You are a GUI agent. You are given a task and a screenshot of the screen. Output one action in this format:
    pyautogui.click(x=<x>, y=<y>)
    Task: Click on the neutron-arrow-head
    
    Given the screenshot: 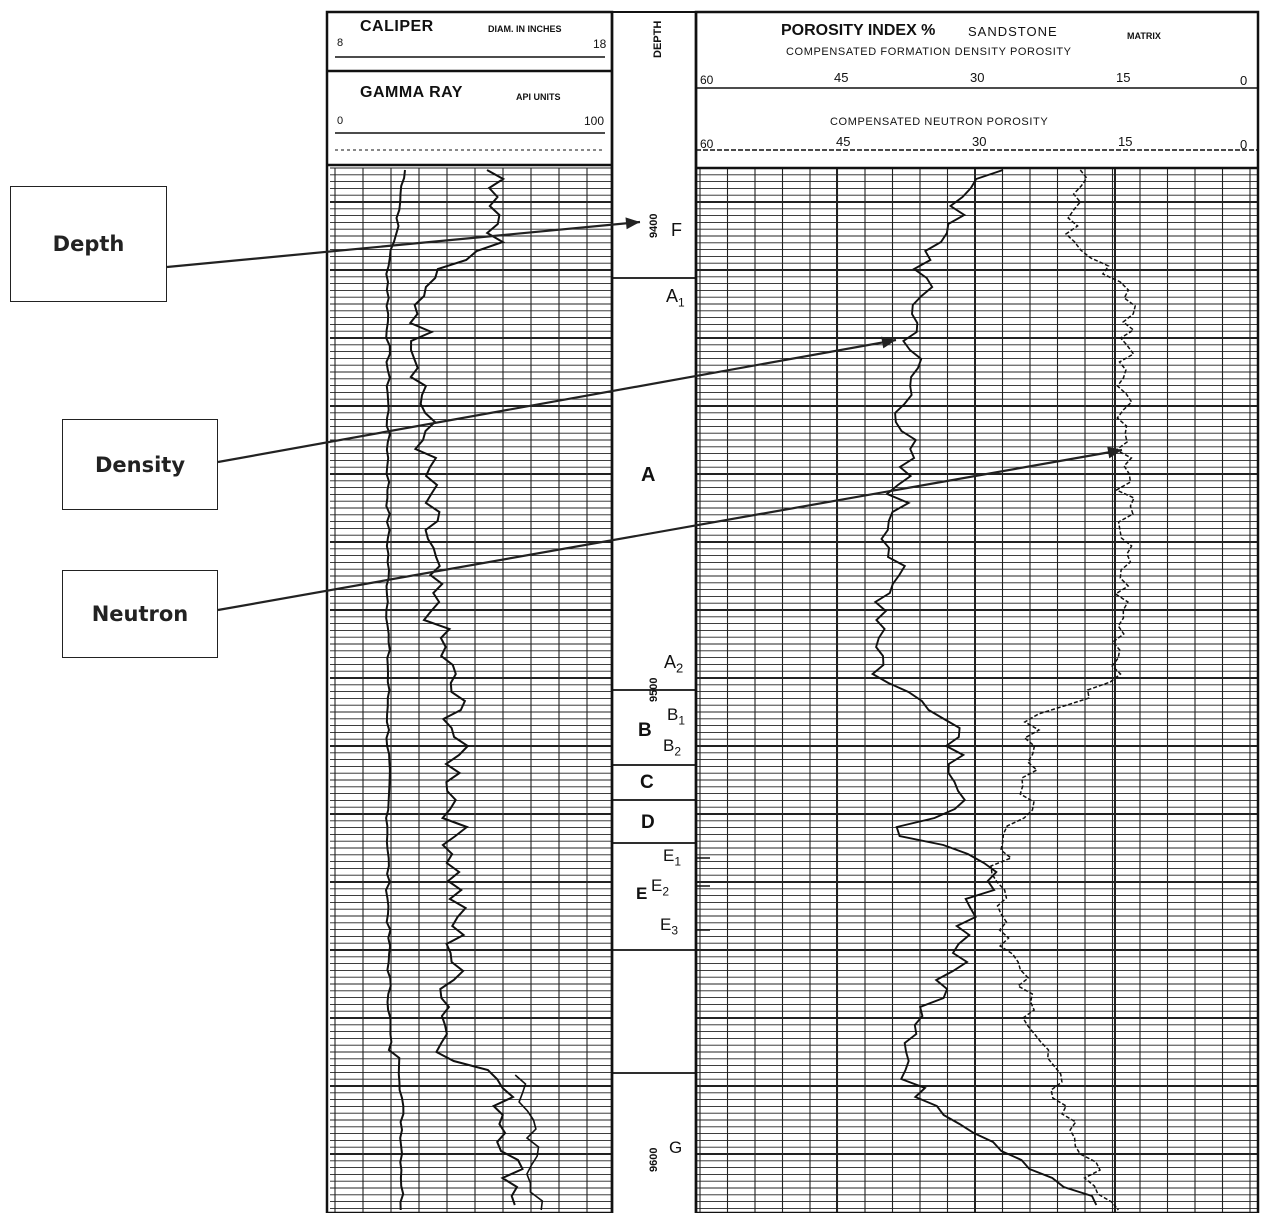 What is the action you would take?
    pyautogui.click(x=1114, y=452)
    